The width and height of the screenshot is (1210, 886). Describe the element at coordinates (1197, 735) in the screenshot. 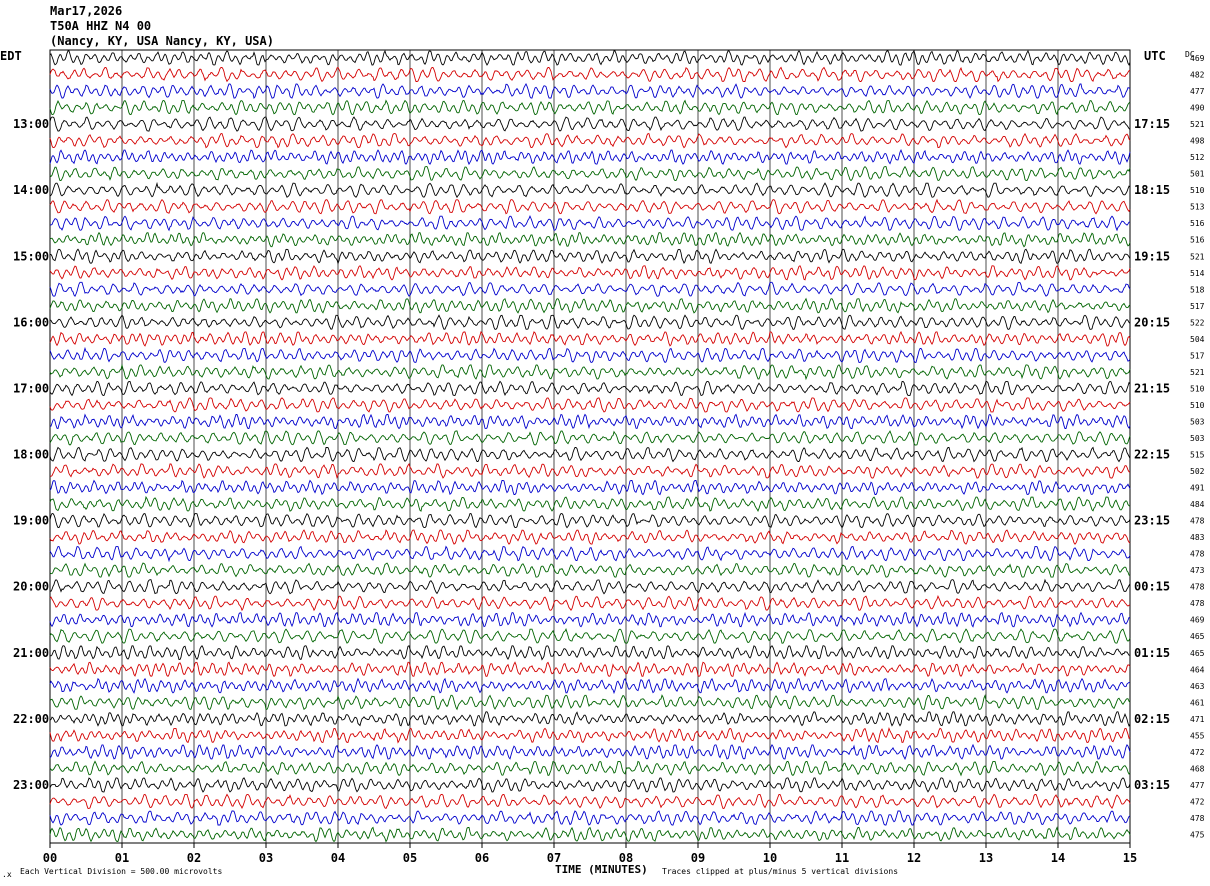

I see `dc-value: 455` at that location.